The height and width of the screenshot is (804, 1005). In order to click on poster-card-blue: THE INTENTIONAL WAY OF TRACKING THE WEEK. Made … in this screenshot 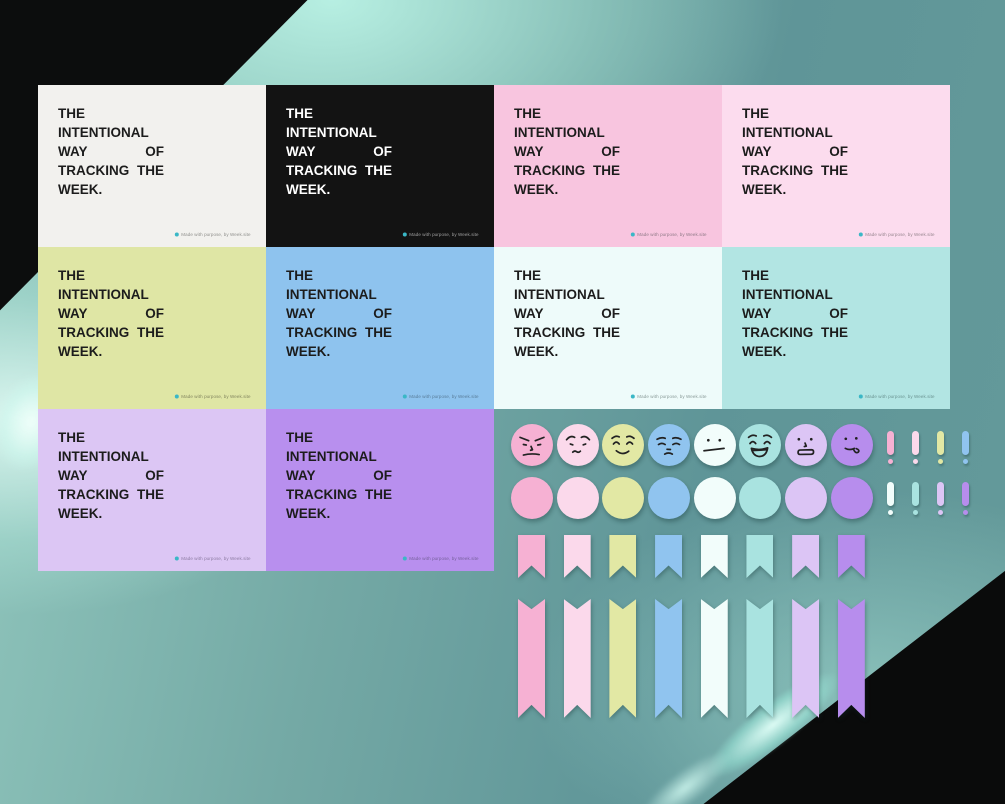, I will do `click(380, 328)`.